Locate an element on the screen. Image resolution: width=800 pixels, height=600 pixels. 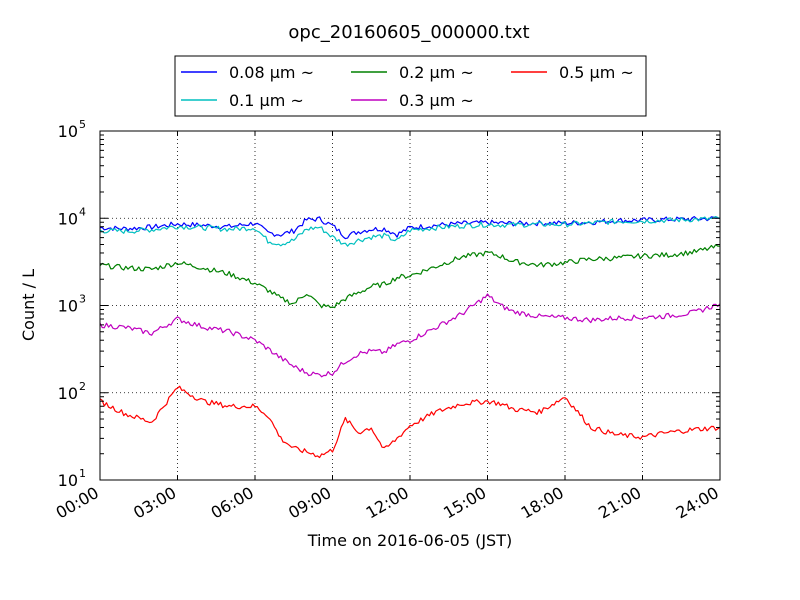
legend-item: 0.5 μm ~ is located at coordinates (572, 72).